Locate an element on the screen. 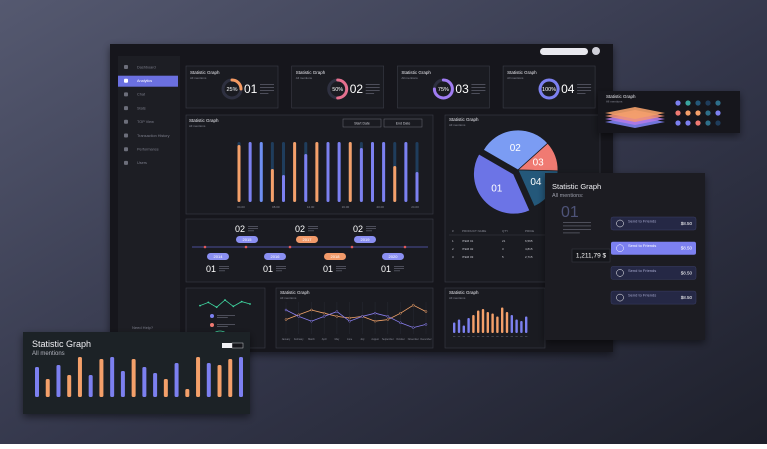  table-cell: 21 is located at coordinates (504, 241).